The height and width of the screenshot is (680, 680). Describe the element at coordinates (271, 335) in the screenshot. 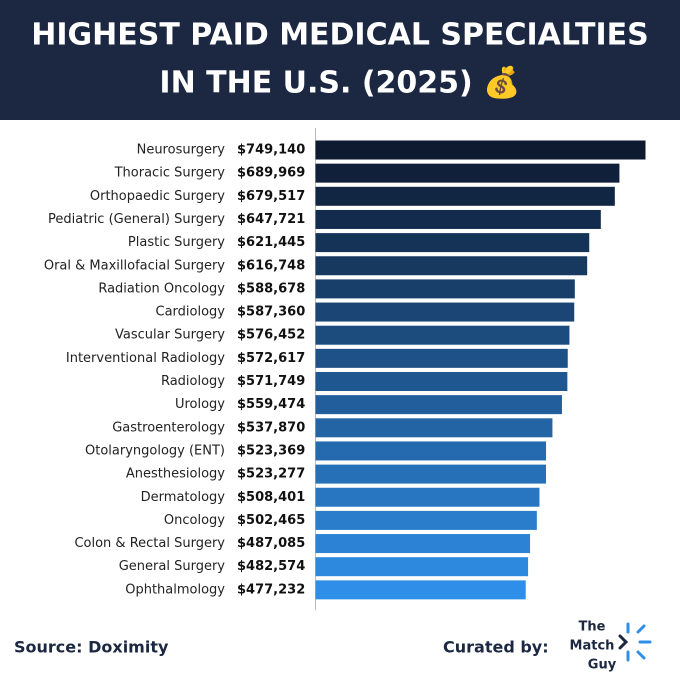

I see `value-label: $576,452` at that location.